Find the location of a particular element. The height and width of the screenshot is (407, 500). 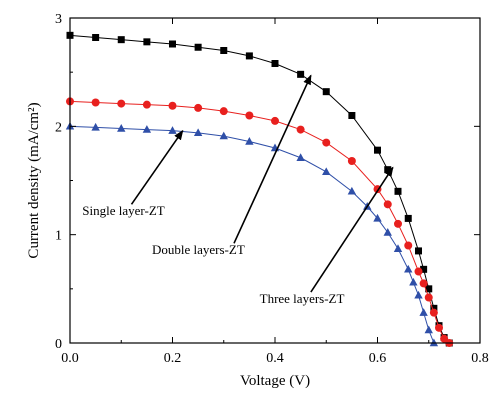

x-tick-label: 0.0 is located at coordinates (70, 358).